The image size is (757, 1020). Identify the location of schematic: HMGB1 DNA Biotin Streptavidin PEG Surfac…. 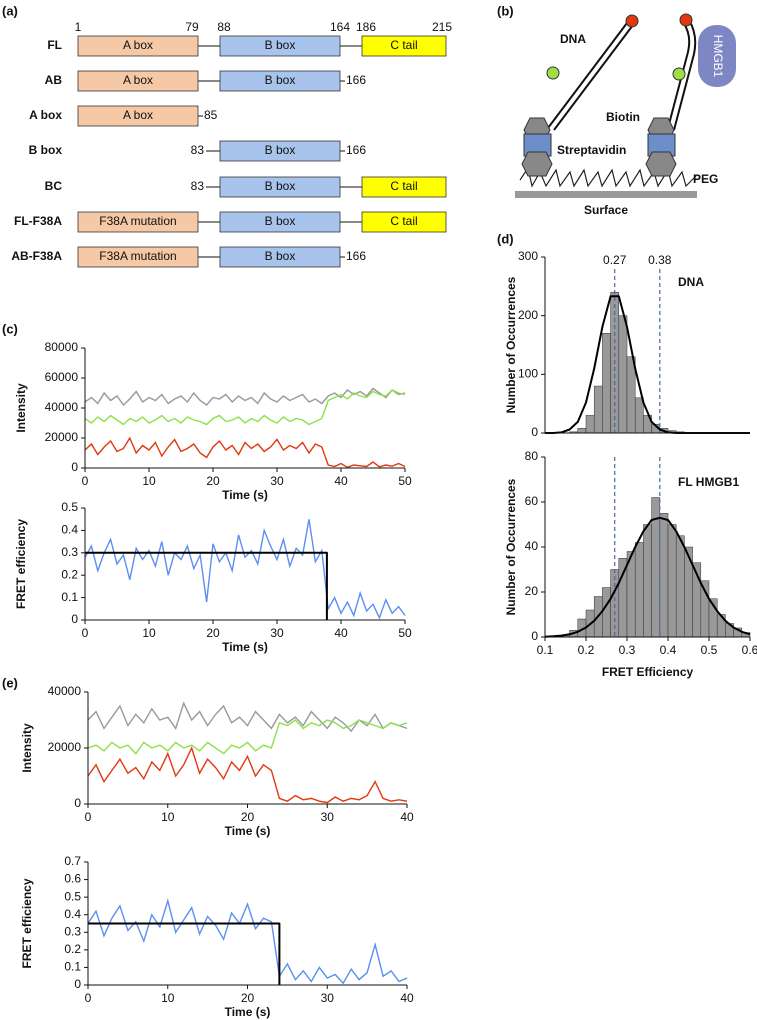
(625, 115).